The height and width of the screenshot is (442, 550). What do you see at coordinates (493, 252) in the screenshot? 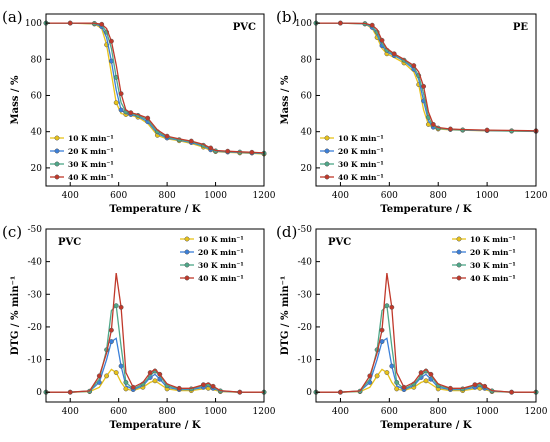
I see `legend-label: 20 K min⁻¹` at bounding box center [493, 252].